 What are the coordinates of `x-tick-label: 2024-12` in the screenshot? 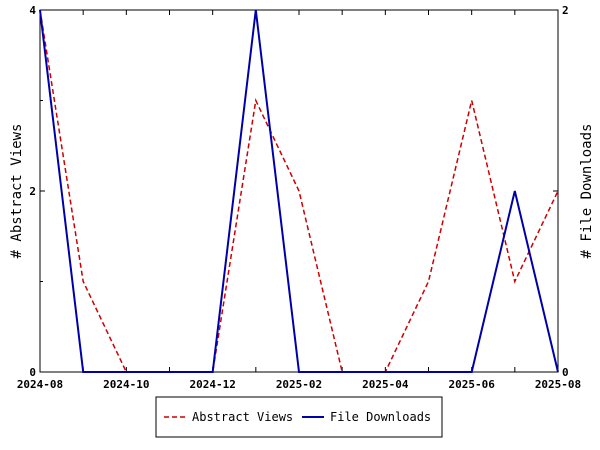 It's located at (212, 384).